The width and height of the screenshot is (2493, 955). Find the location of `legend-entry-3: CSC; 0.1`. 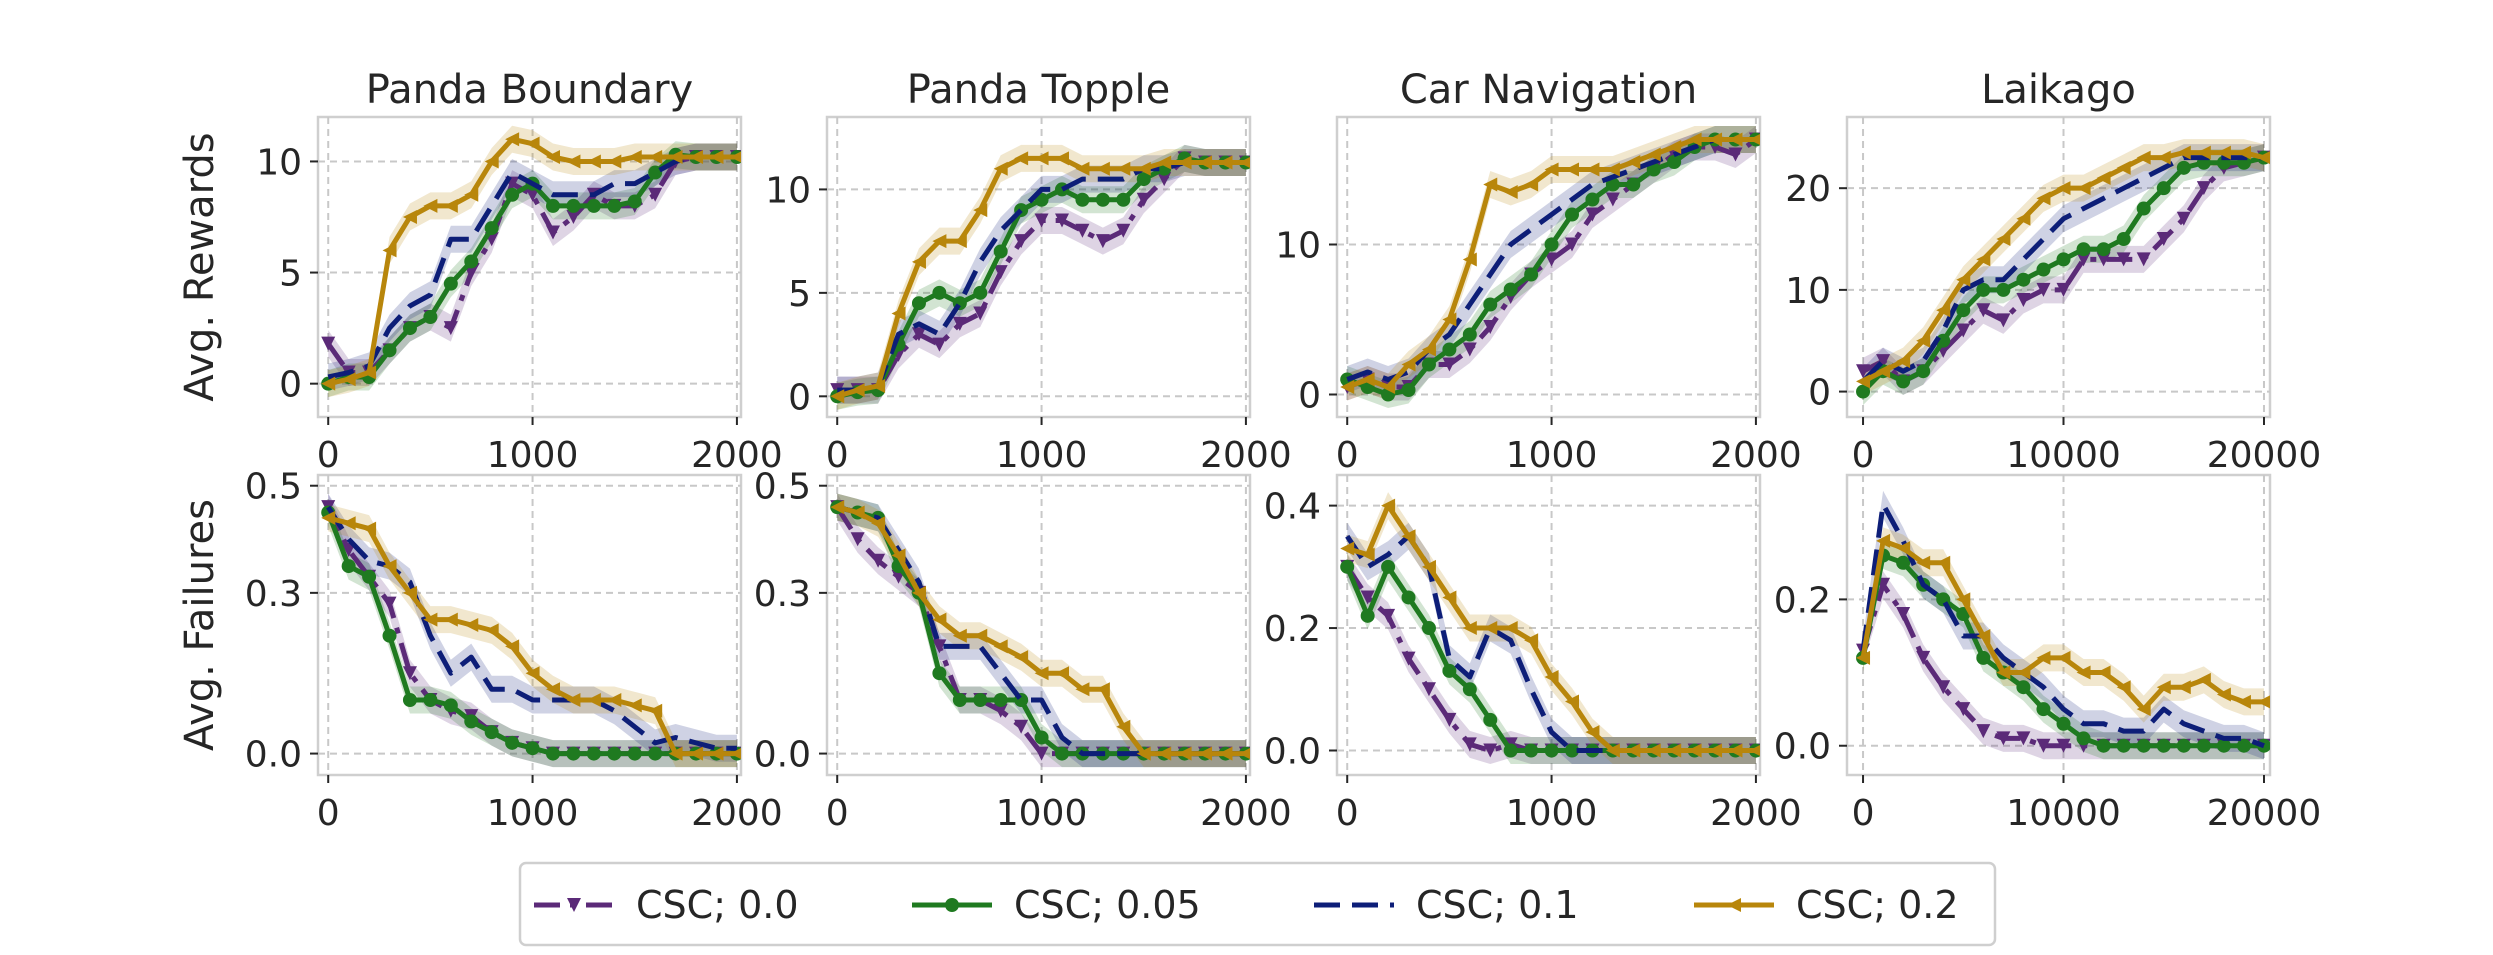

legend-entry-3: CSC; 0.1 is located at coordinates (1446, 905).